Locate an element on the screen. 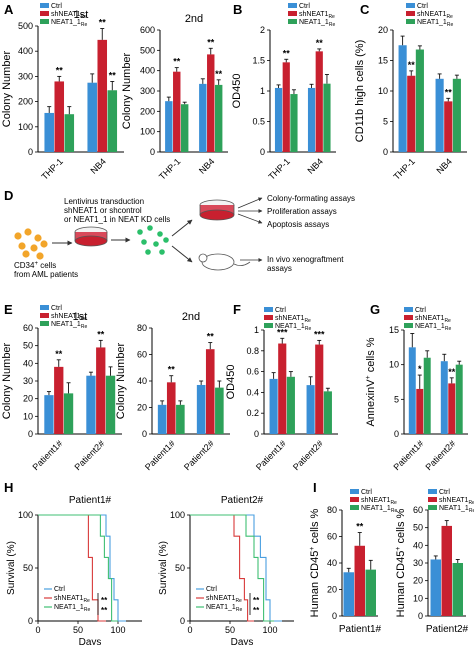 The image size is (474, 645). survival-curve is located at coordinates (236, 568).